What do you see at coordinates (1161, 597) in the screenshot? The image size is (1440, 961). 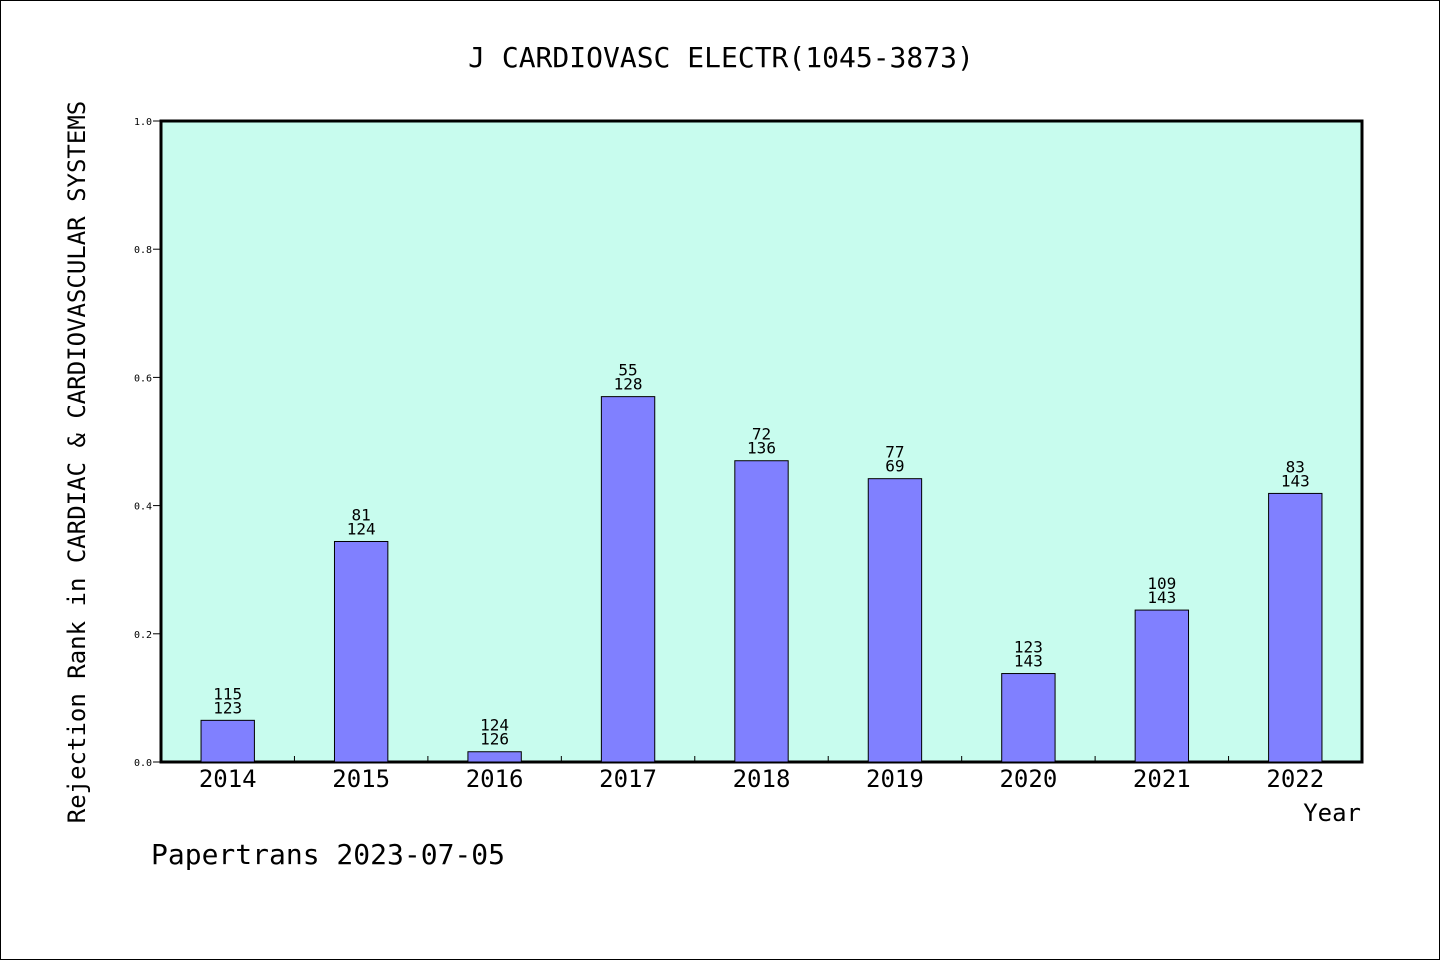 I see `bar-label-bottom-2021: 143` at bounding box center [1161, 597].